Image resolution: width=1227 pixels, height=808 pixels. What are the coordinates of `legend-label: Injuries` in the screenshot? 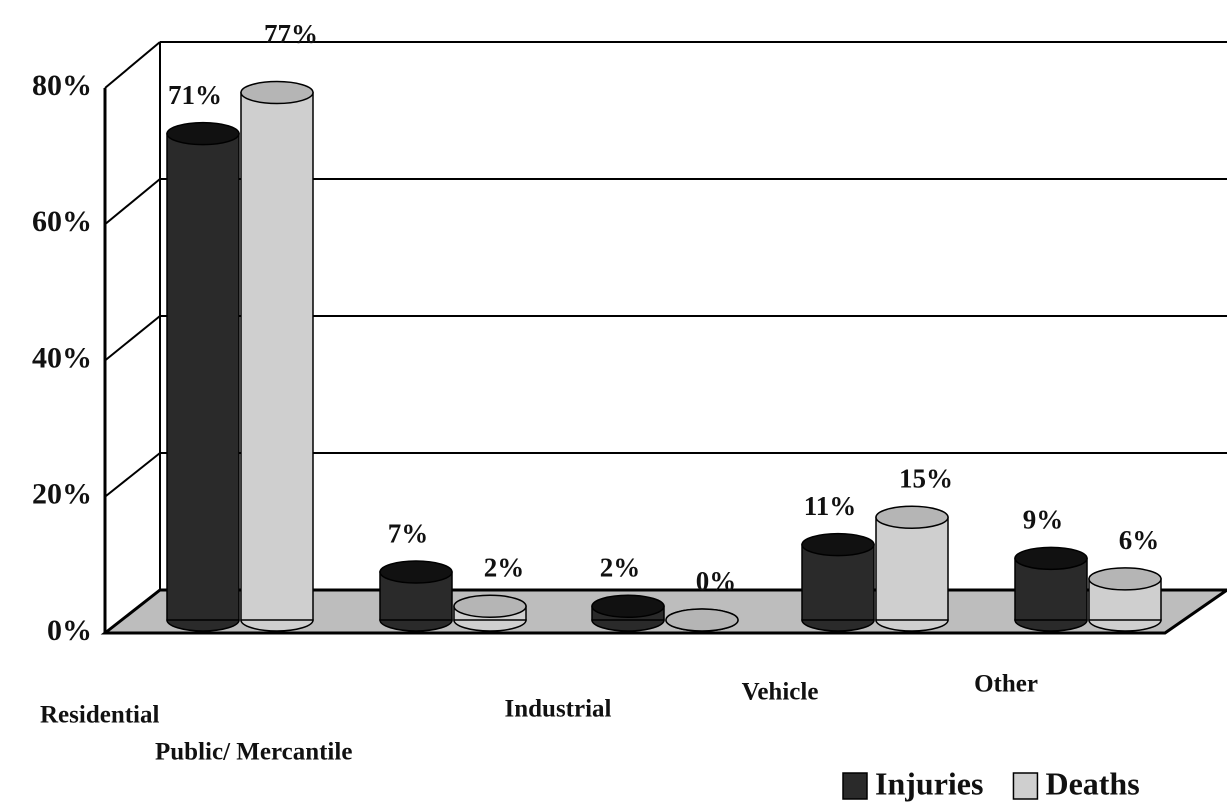 It's located at (929, 783).